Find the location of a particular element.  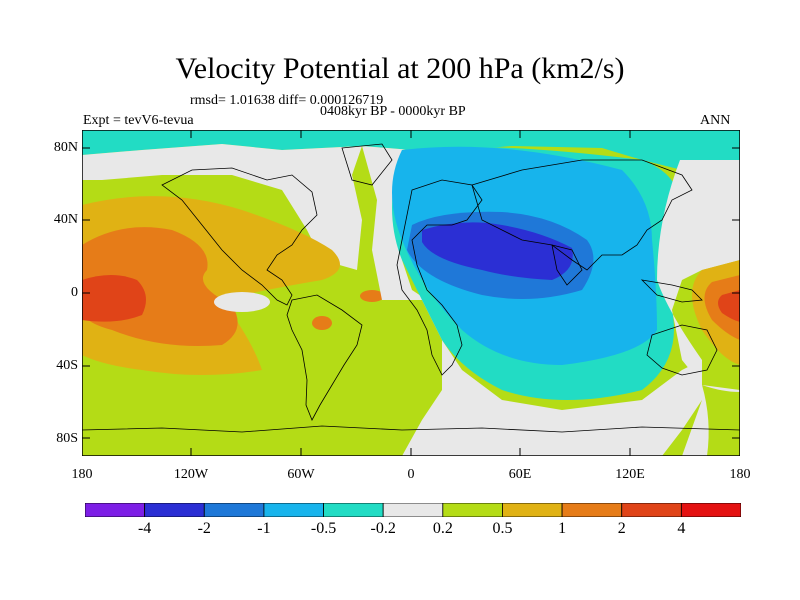

lon-label-60w: 60W is located at coordinates (301, 474).